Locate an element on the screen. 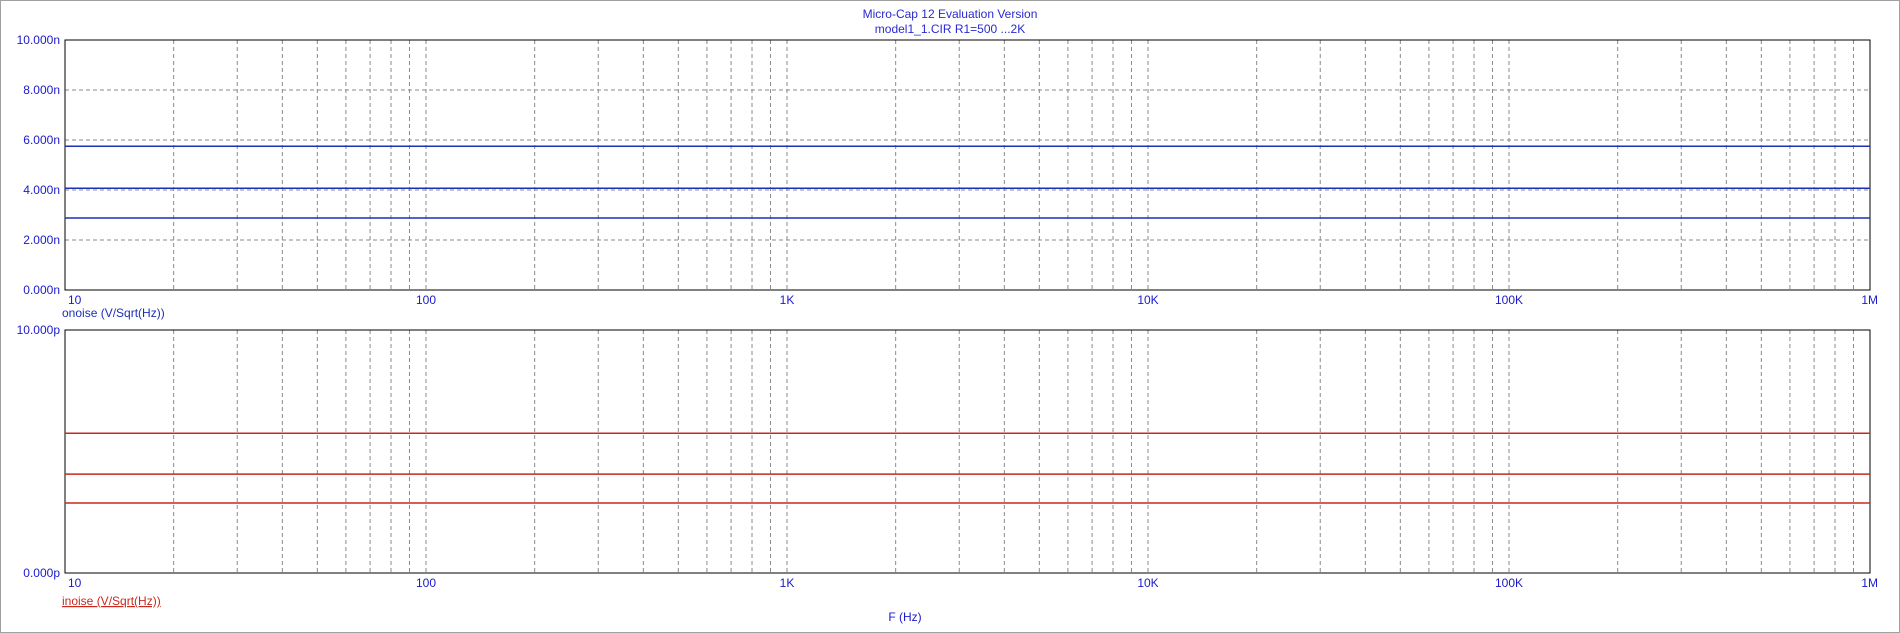  onoise-axis-caption: onoise (V/Sqrt(Hz)) is located at coordinates (113, 313).